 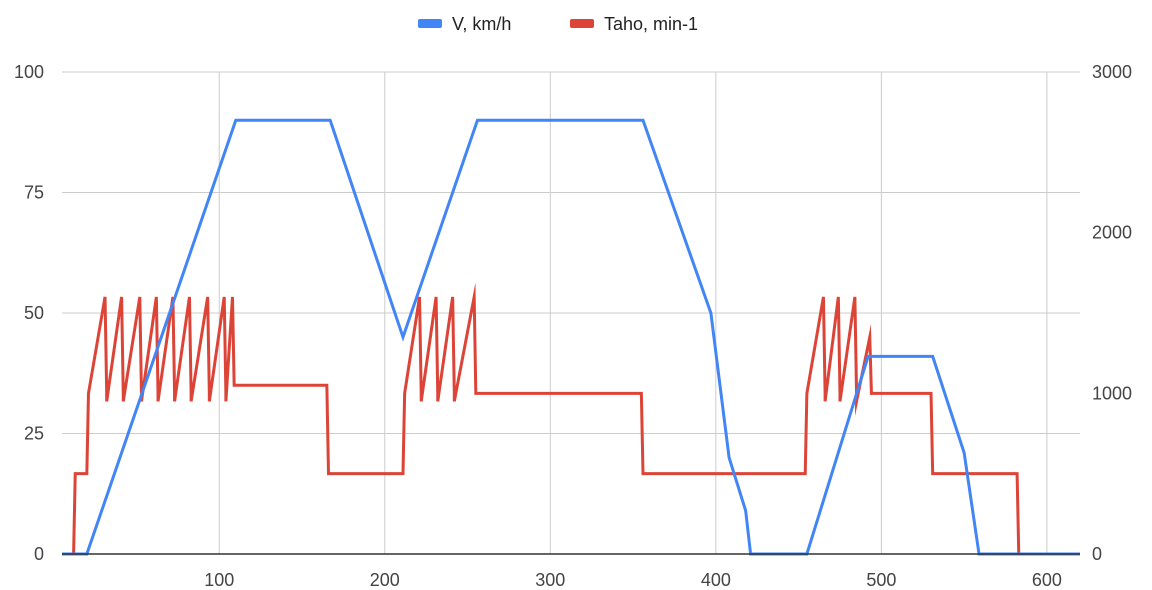 I want to click on legend-item-speed: V, km/h, so click(x=464, y=24).